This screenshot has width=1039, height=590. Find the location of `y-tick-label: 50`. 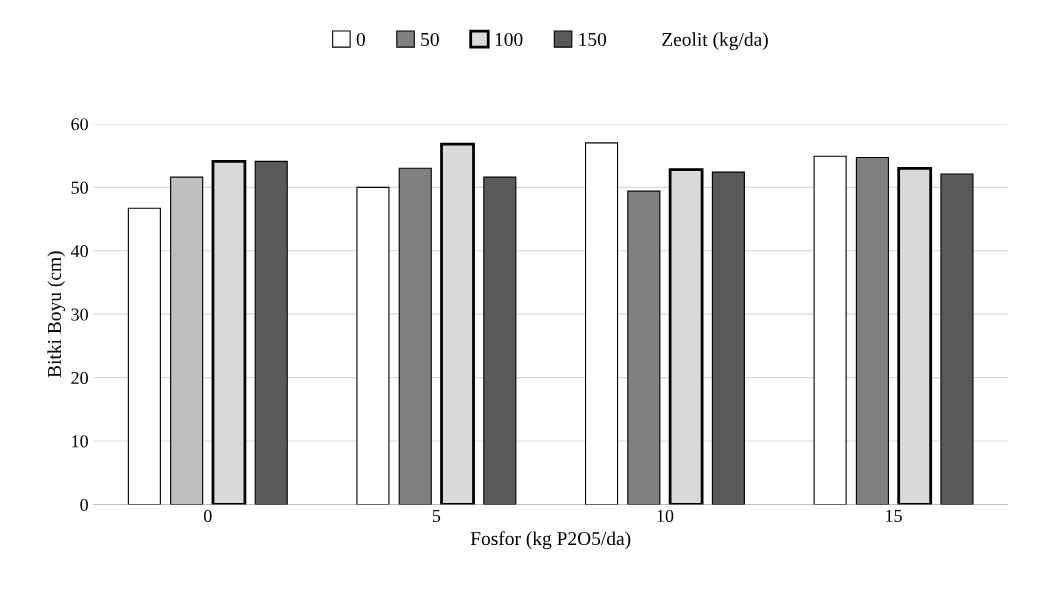

y-tick-label: 50 is located at coordinates (79, 187).